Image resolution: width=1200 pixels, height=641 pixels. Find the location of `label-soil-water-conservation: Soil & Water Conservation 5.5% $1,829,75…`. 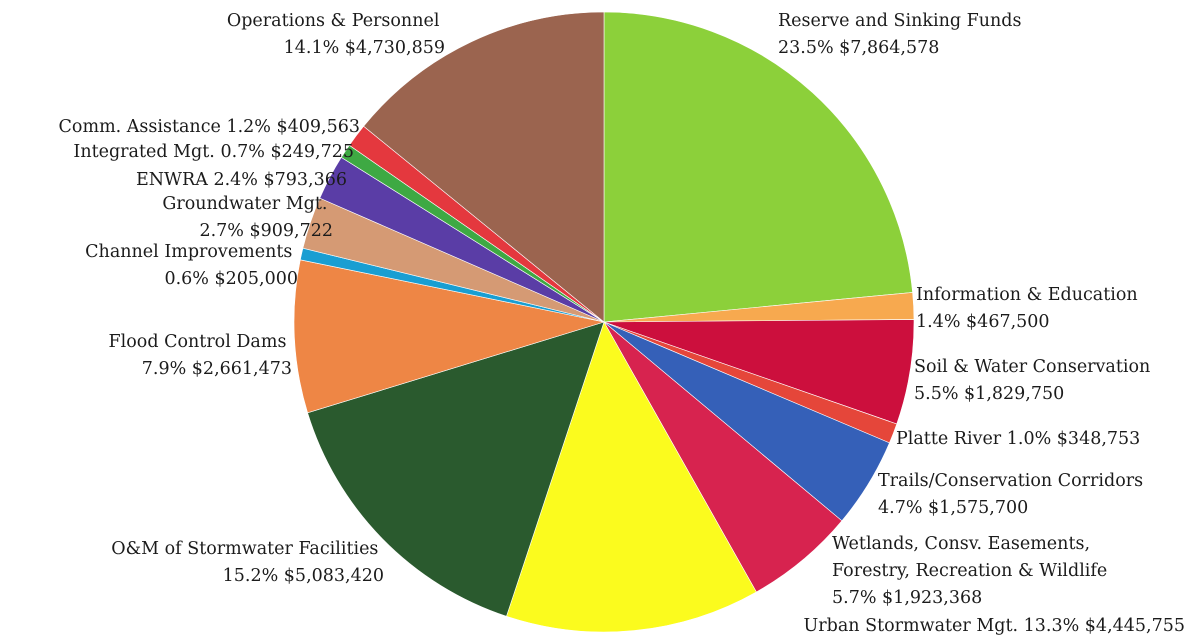

label-soil-water-conservation: Soil & Water Conservation 5.5% $1,829,75… is located at coordinates (1035, 380).